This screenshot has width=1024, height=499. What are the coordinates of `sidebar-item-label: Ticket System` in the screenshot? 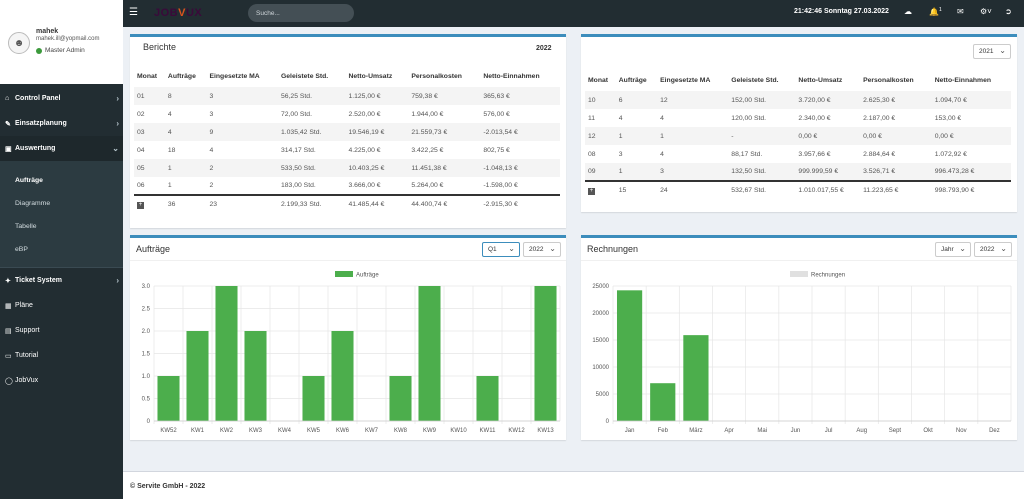 It's located at (38, 280).